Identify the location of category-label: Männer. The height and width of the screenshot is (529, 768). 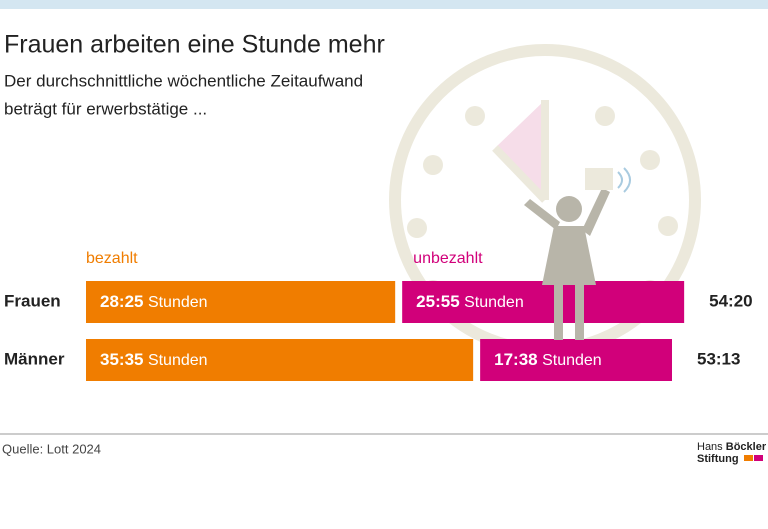
(34, 358).